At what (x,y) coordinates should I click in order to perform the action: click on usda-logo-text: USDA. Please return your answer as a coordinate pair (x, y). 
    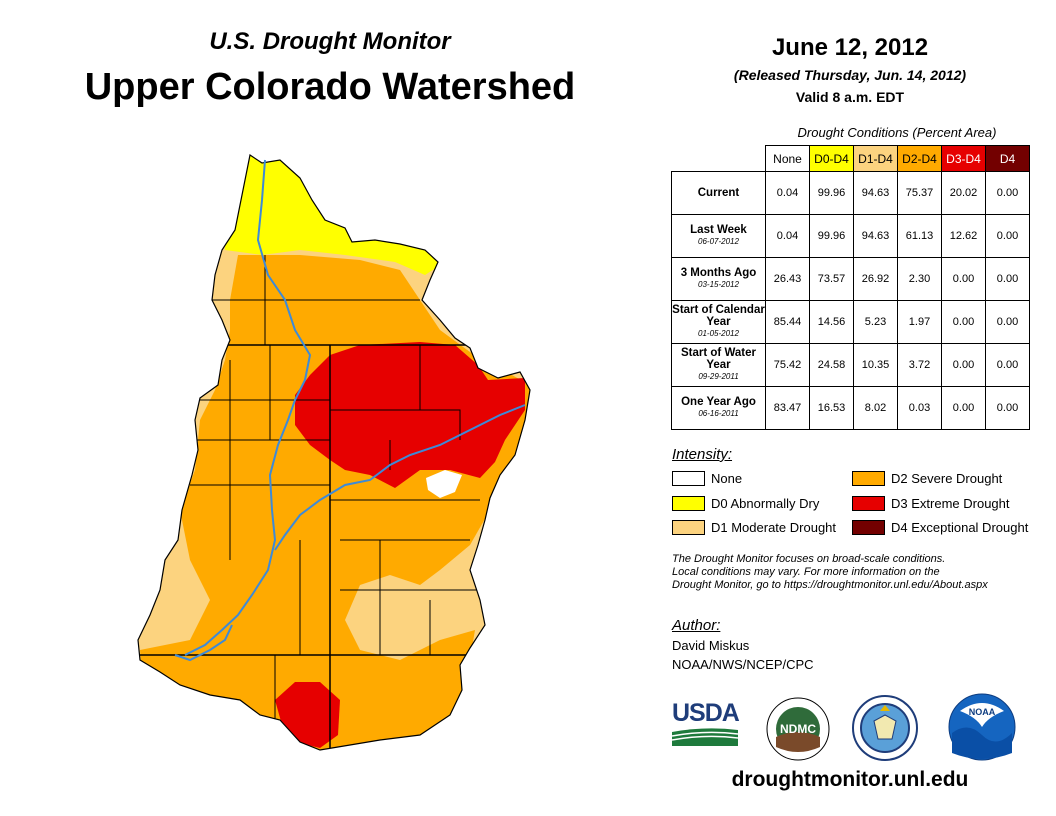
    Looking at the image, I should click on (706, 713).